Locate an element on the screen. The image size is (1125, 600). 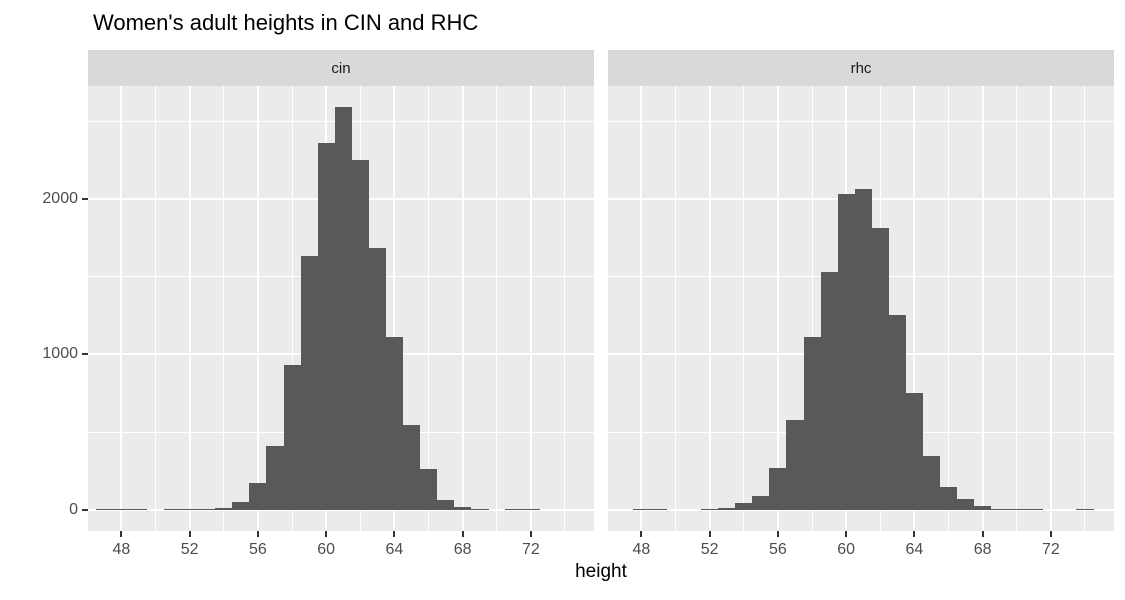
gridline-y-major is located at coordinates (861, 509).